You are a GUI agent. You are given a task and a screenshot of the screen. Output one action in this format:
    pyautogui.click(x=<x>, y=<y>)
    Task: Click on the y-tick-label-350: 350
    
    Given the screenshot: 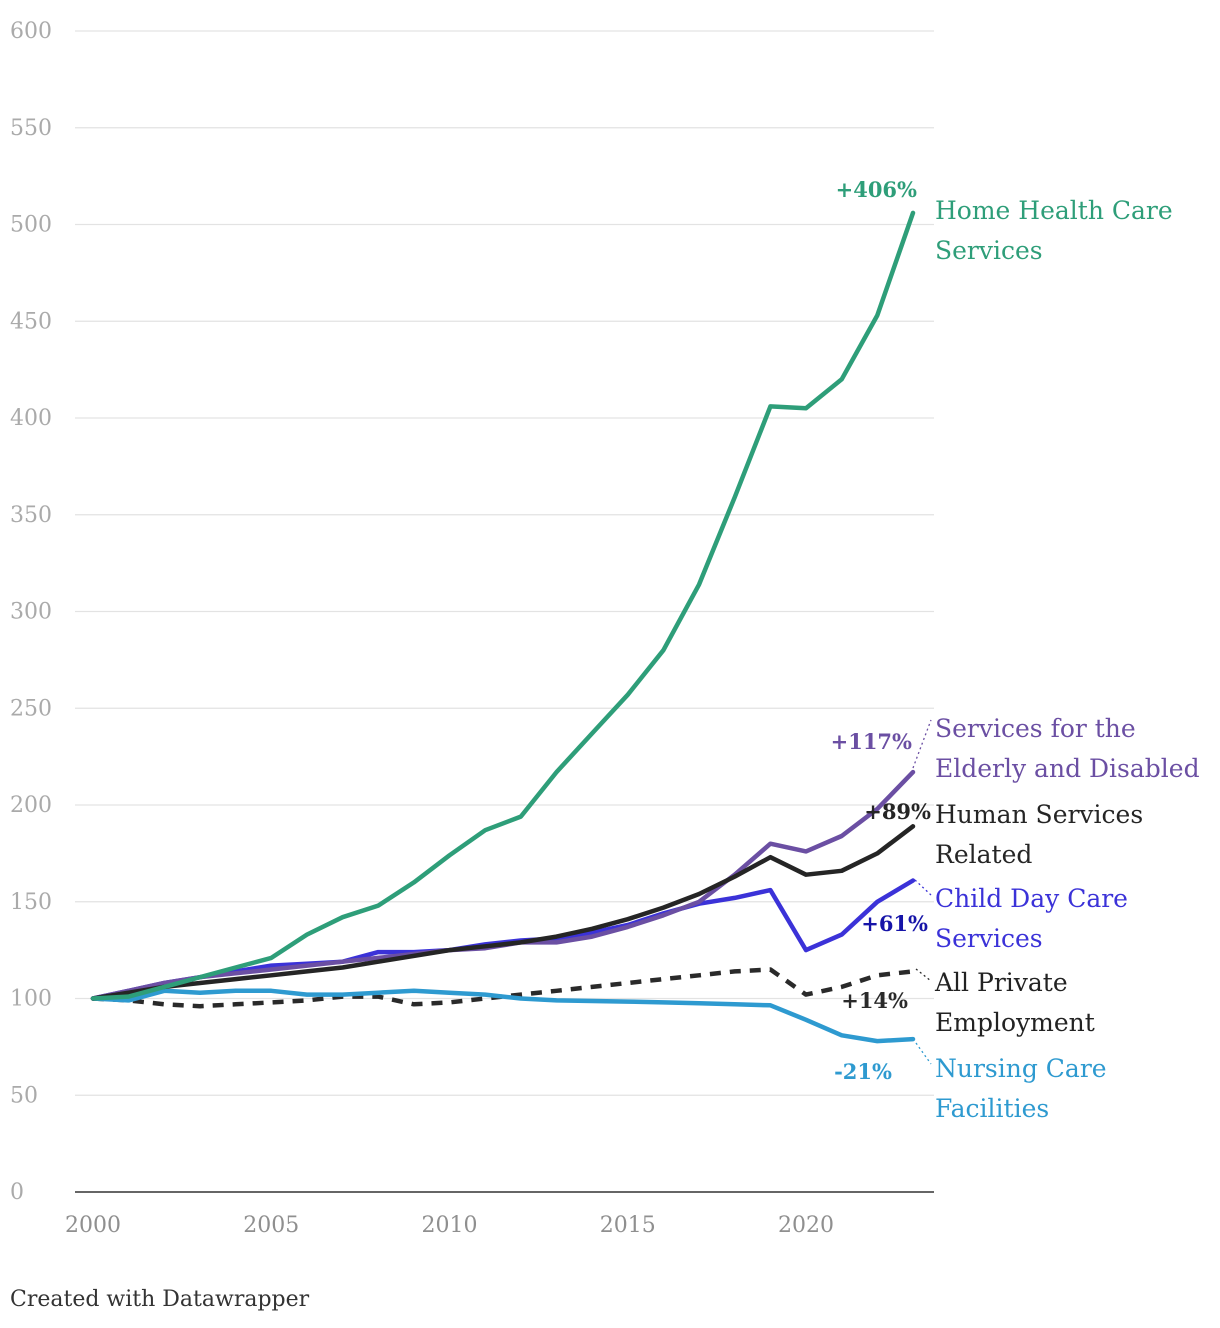 What is the action you would take?
    pyautogui.click(x=31, y=515)
    